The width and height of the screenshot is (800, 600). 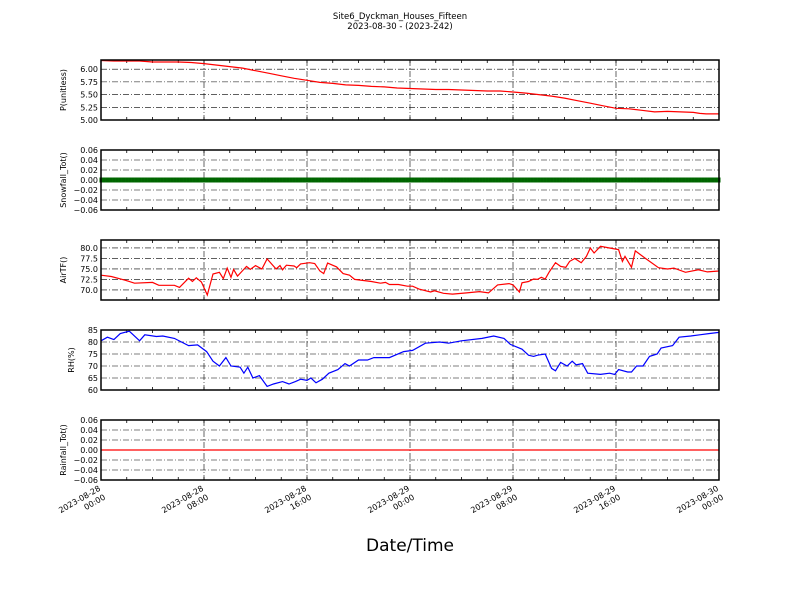 I want to click on y-tick-label: 0.06, so click(x=89, y=420).